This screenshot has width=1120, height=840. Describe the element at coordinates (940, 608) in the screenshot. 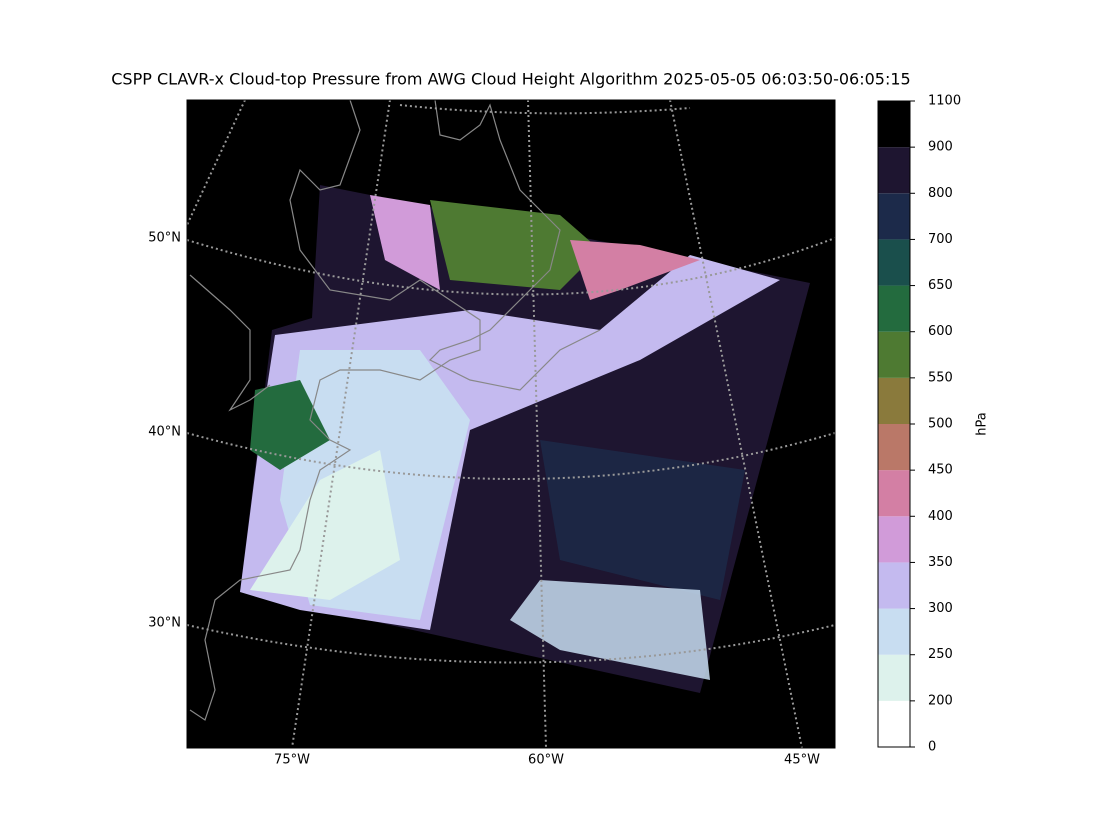

I see `colorbar-tick-label: 300` at that location.